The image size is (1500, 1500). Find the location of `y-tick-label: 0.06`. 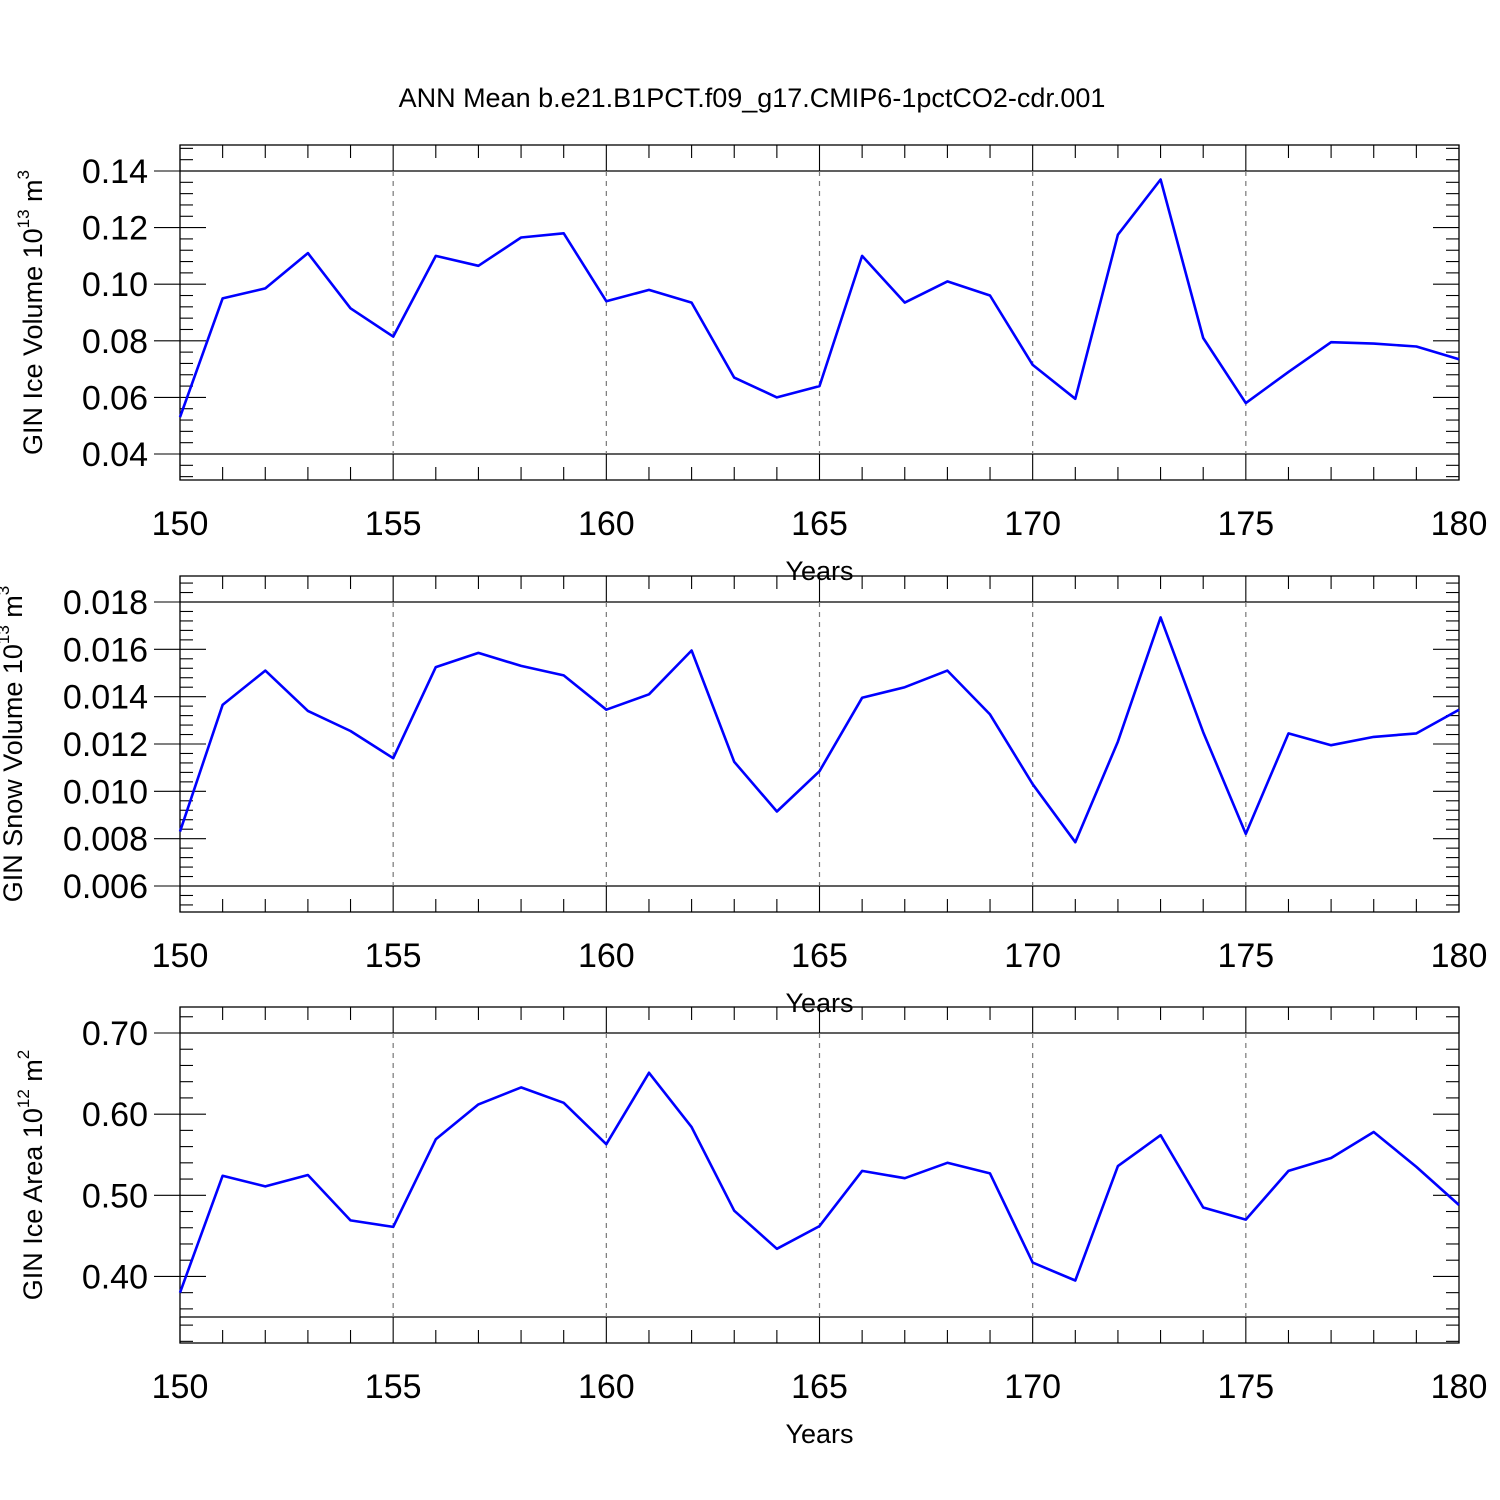

y-tick-label: 0.06 is located at coordinates (115, 398).